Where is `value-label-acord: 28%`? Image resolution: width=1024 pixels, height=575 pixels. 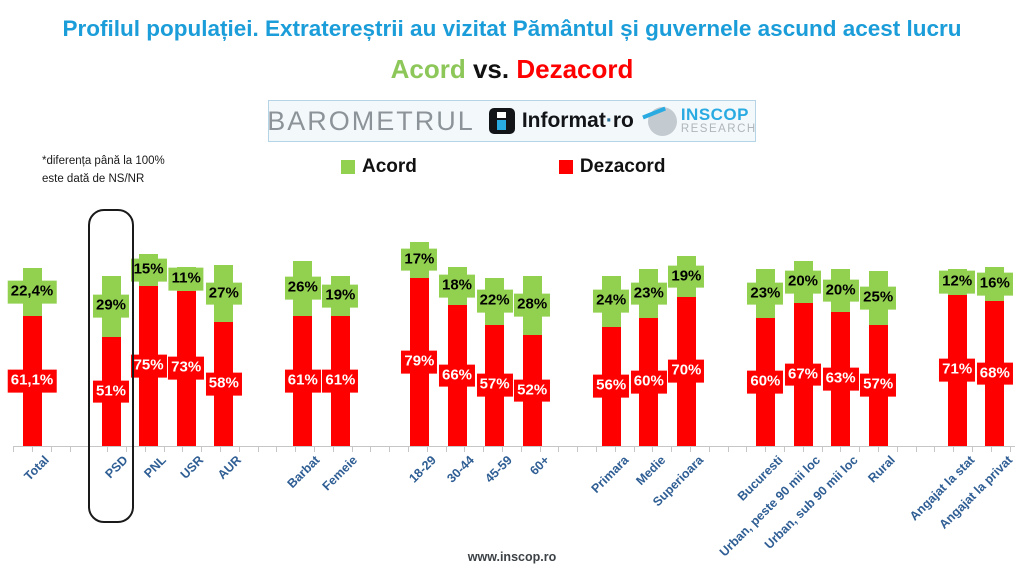 value-label-acord: 28% is located at coordinates (532, 305).